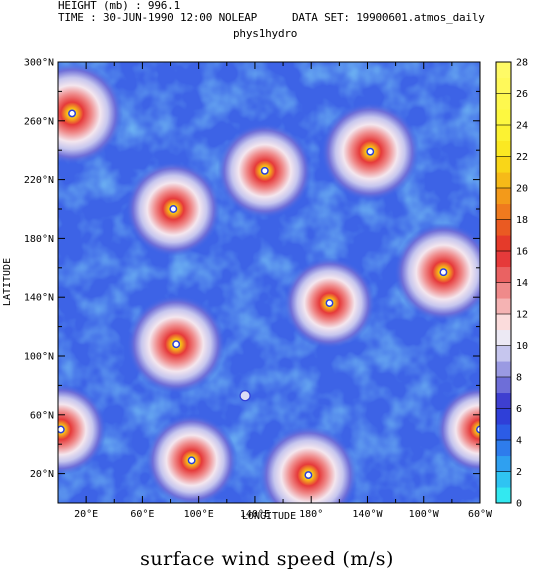 The width and height of the screenshot is (534, 578). What do you see at coordinates (519, 504) in the screenshot?
I see `colorbar-label: 0` at bounding box center [519, 504].